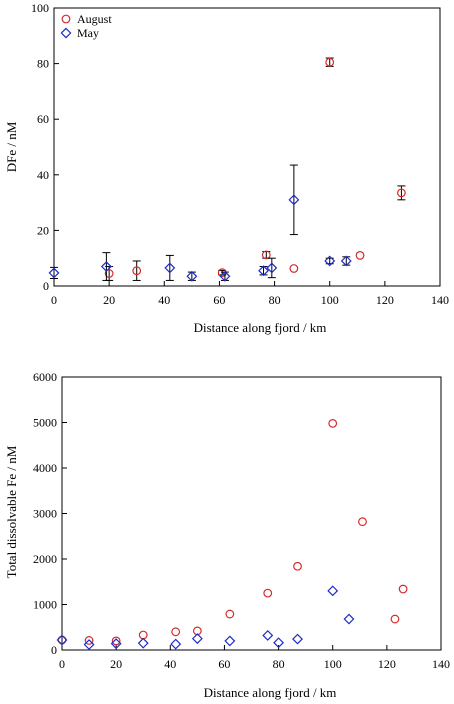  I want to click on total-fe-x-tick-label: 20, so click(116, 664).